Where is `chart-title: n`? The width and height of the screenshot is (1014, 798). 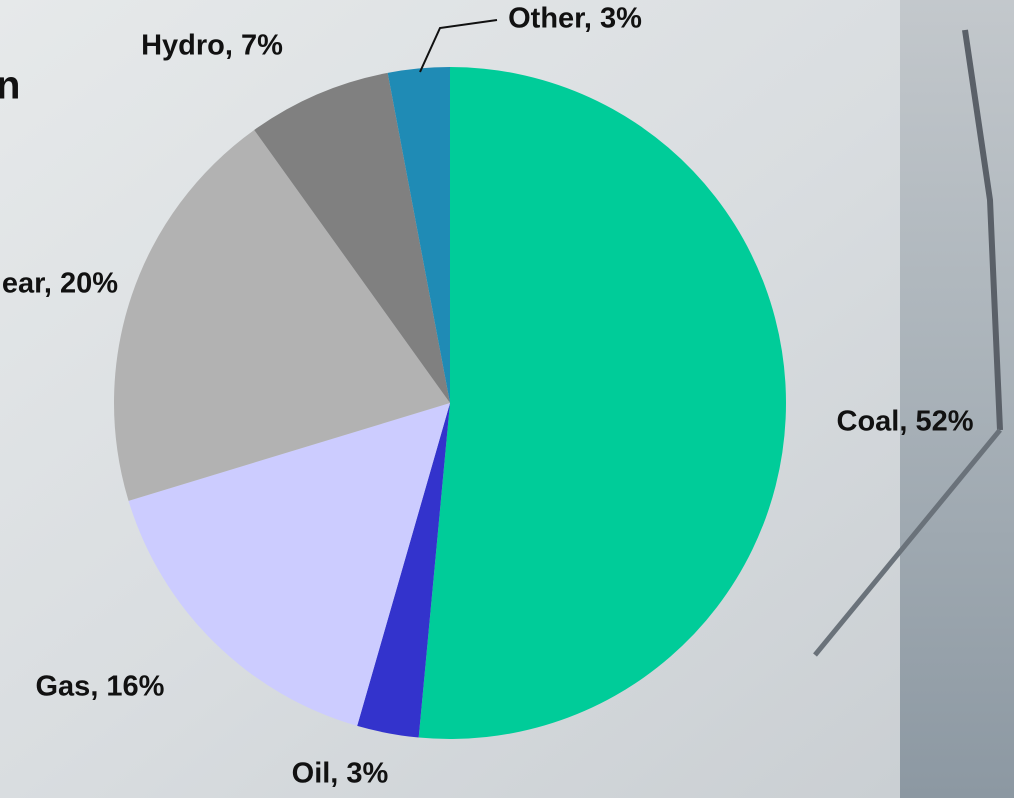 chart-title: n is located at coordinates (10, 86).